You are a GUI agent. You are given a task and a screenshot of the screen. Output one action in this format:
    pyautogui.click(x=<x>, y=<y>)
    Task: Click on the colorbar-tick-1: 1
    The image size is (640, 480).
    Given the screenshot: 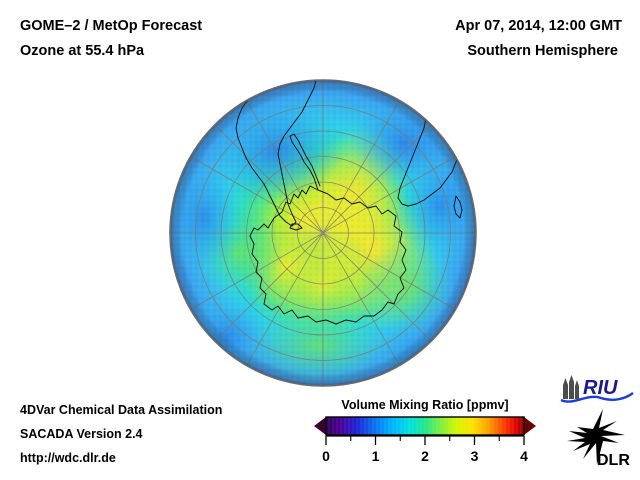 What is the action you would take?
    pyautogui.click(x=376, y=456)
    